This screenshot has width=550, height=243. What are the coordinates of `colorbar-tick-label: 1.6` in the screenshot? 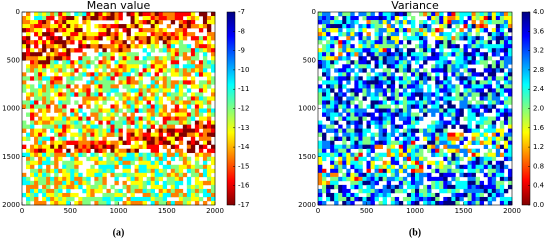 It's located at (539, 128).